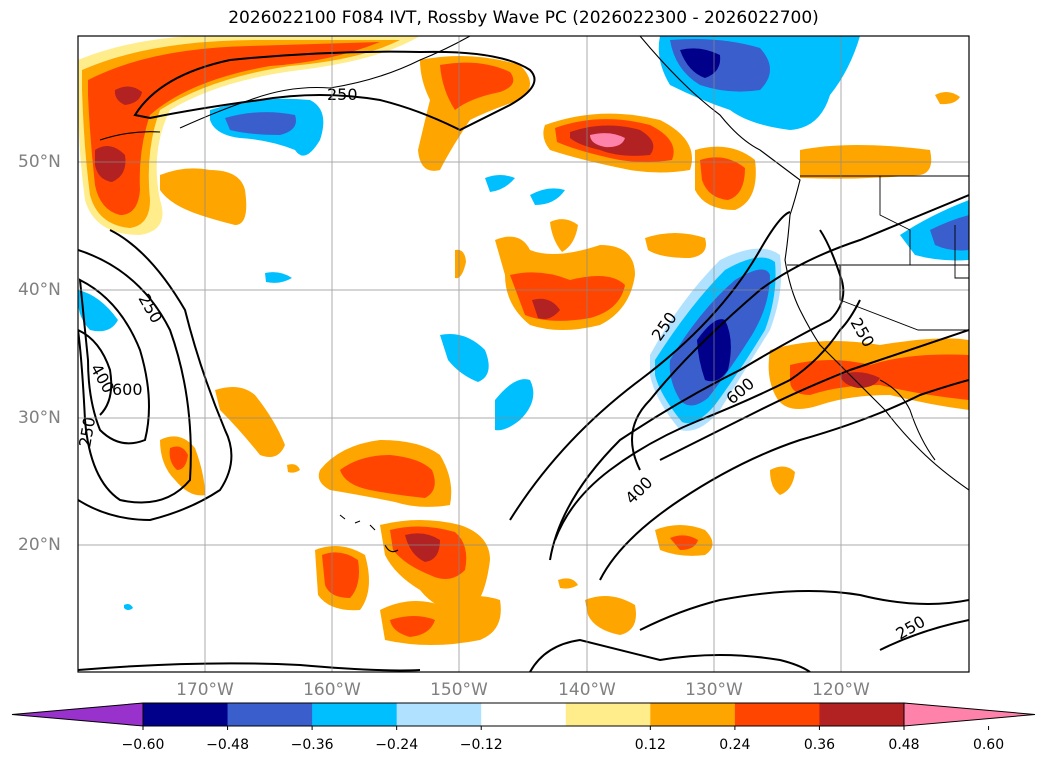 The height and width of the screenshot is (765, 1047). I want to click on lat-label-30n: 30°N, so click(39, 418).